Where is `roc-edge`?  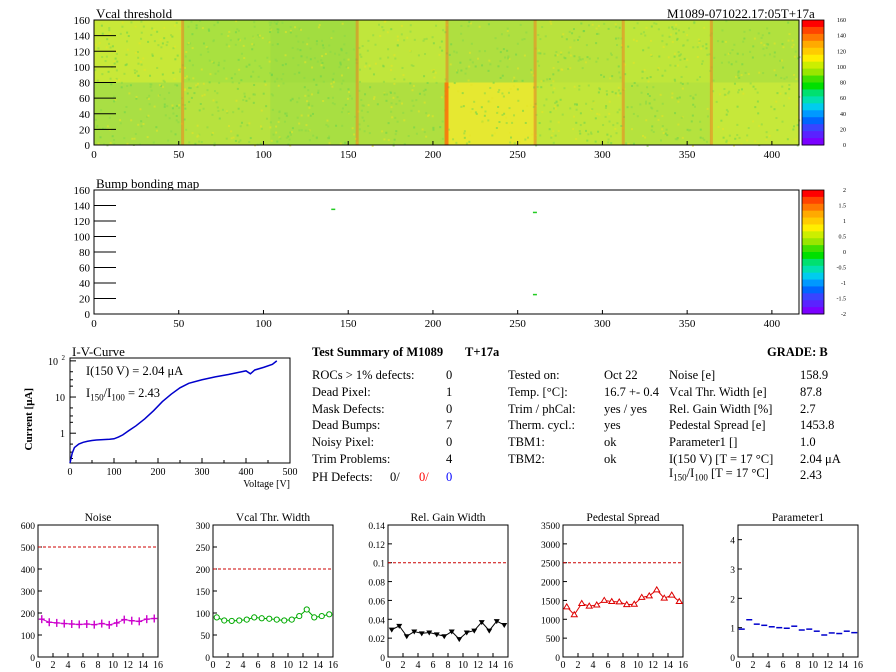
roc-edge is located at coordinates (357, 82).